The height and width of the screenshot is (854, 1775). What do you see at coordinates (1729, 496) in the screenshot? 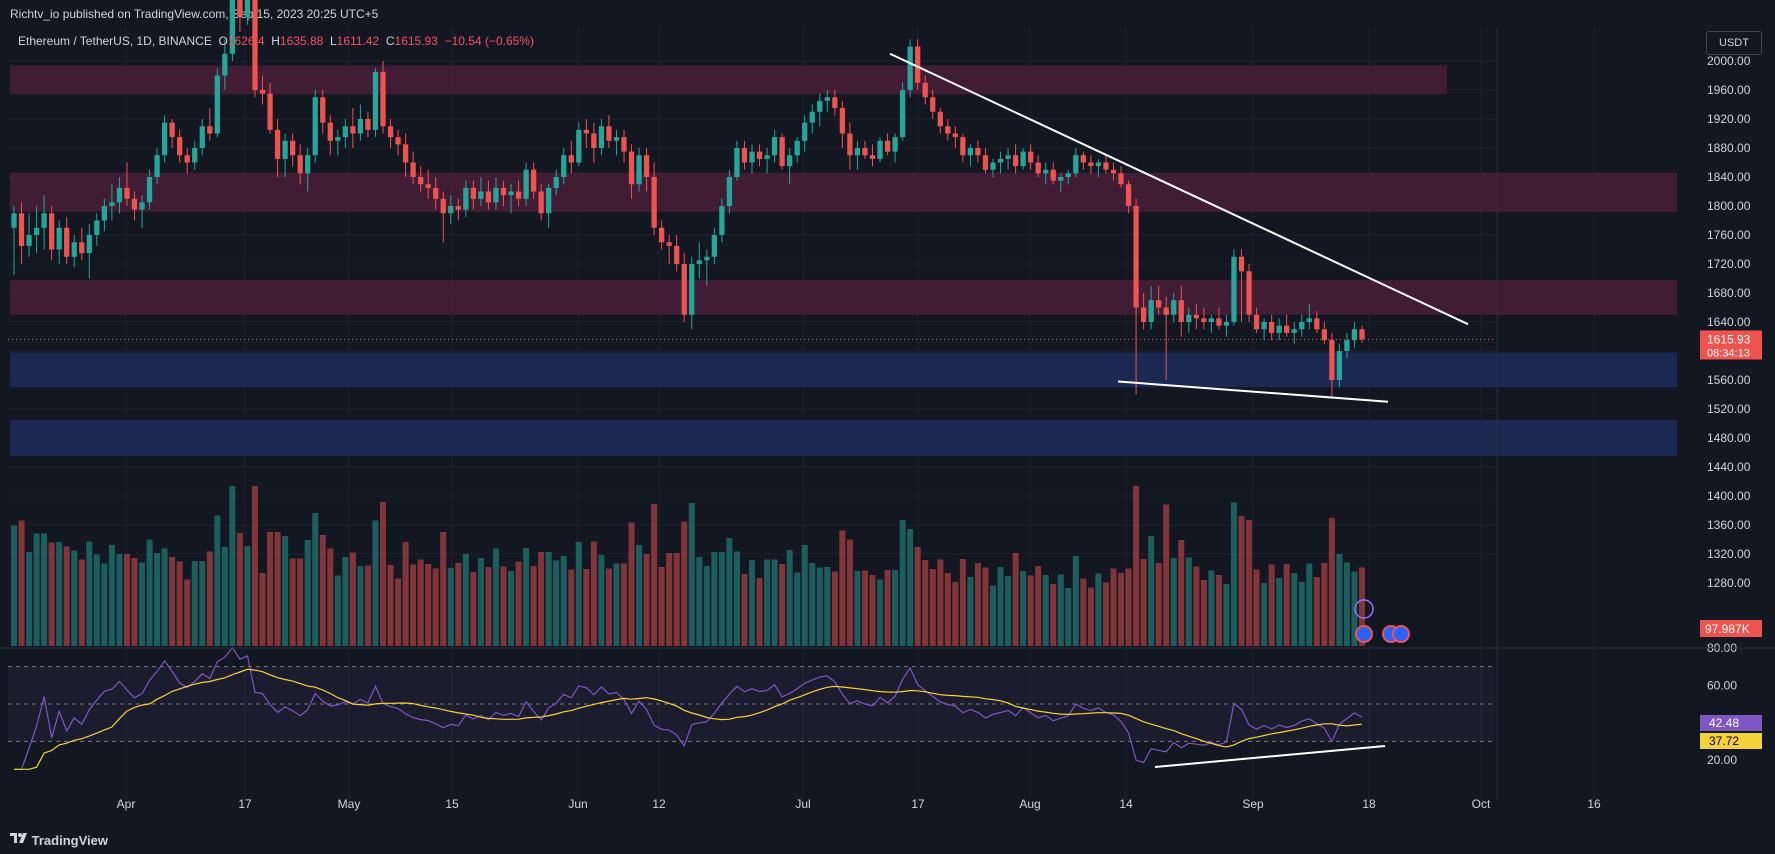
I see `price-tick-label: 1400.00` at bounding box center [1729, 496].